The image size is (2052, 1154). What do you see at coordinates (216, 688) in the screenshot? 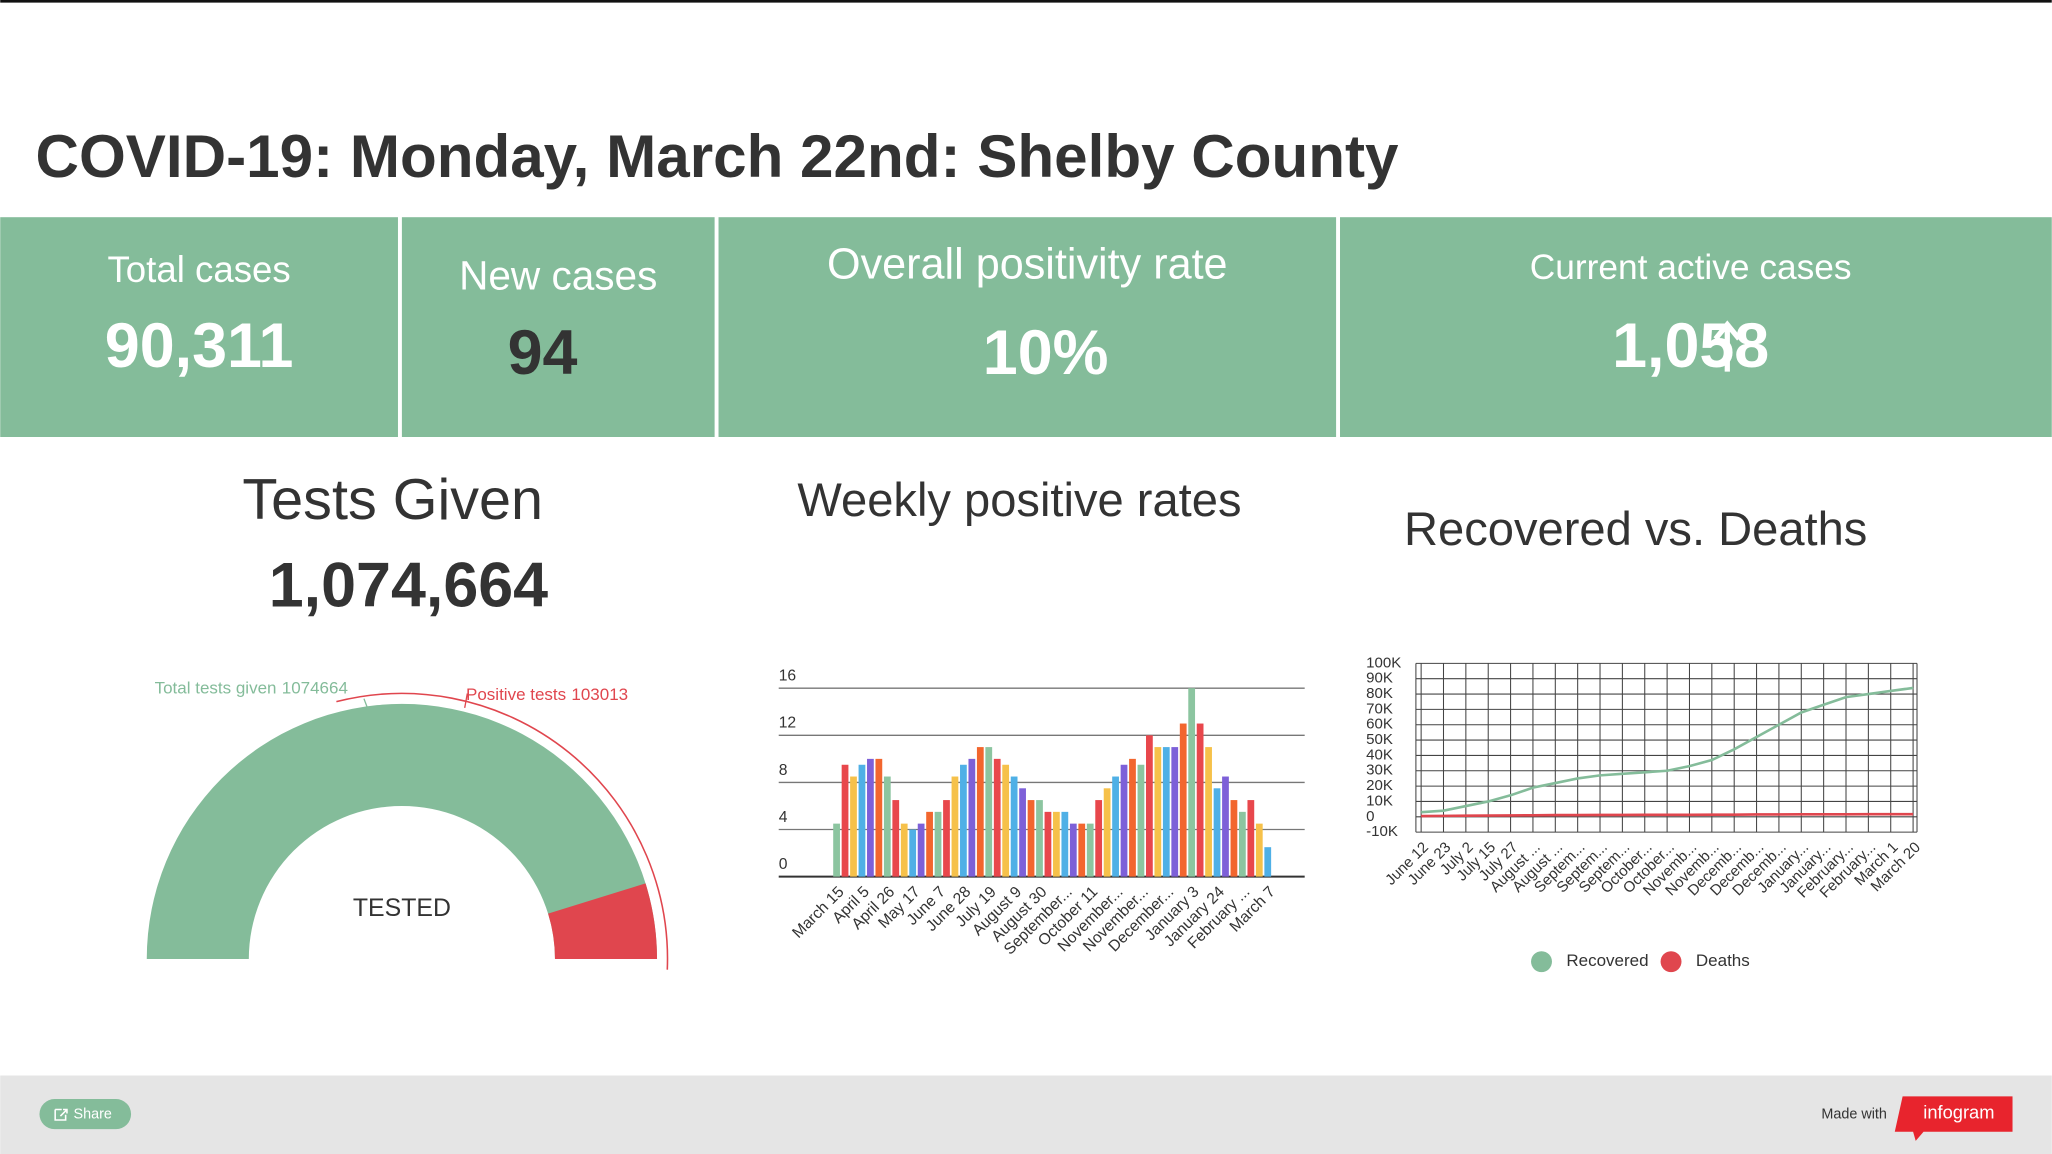
I see `series-name: Total tests given` at bounding box center [216, 688].